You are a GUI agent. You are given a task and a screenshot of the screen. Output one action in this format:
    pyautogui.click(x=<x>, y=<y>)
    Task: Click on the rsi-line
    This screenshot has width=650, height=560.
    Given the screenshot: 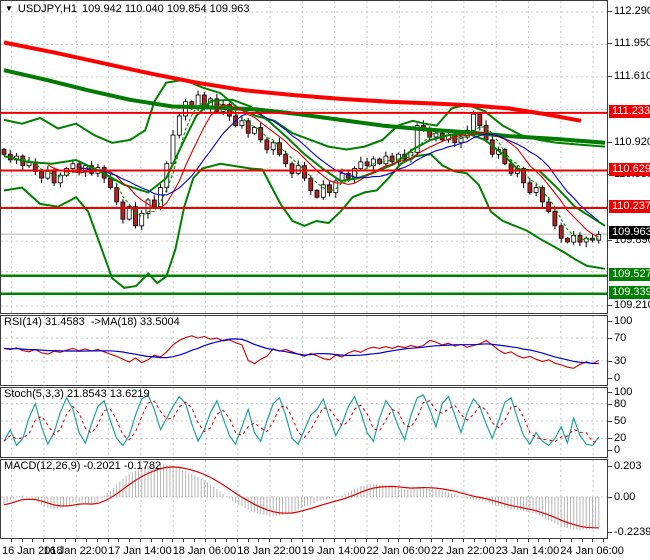 What is the action you would take?
    pyautogui.click(x=301, y=352)
    